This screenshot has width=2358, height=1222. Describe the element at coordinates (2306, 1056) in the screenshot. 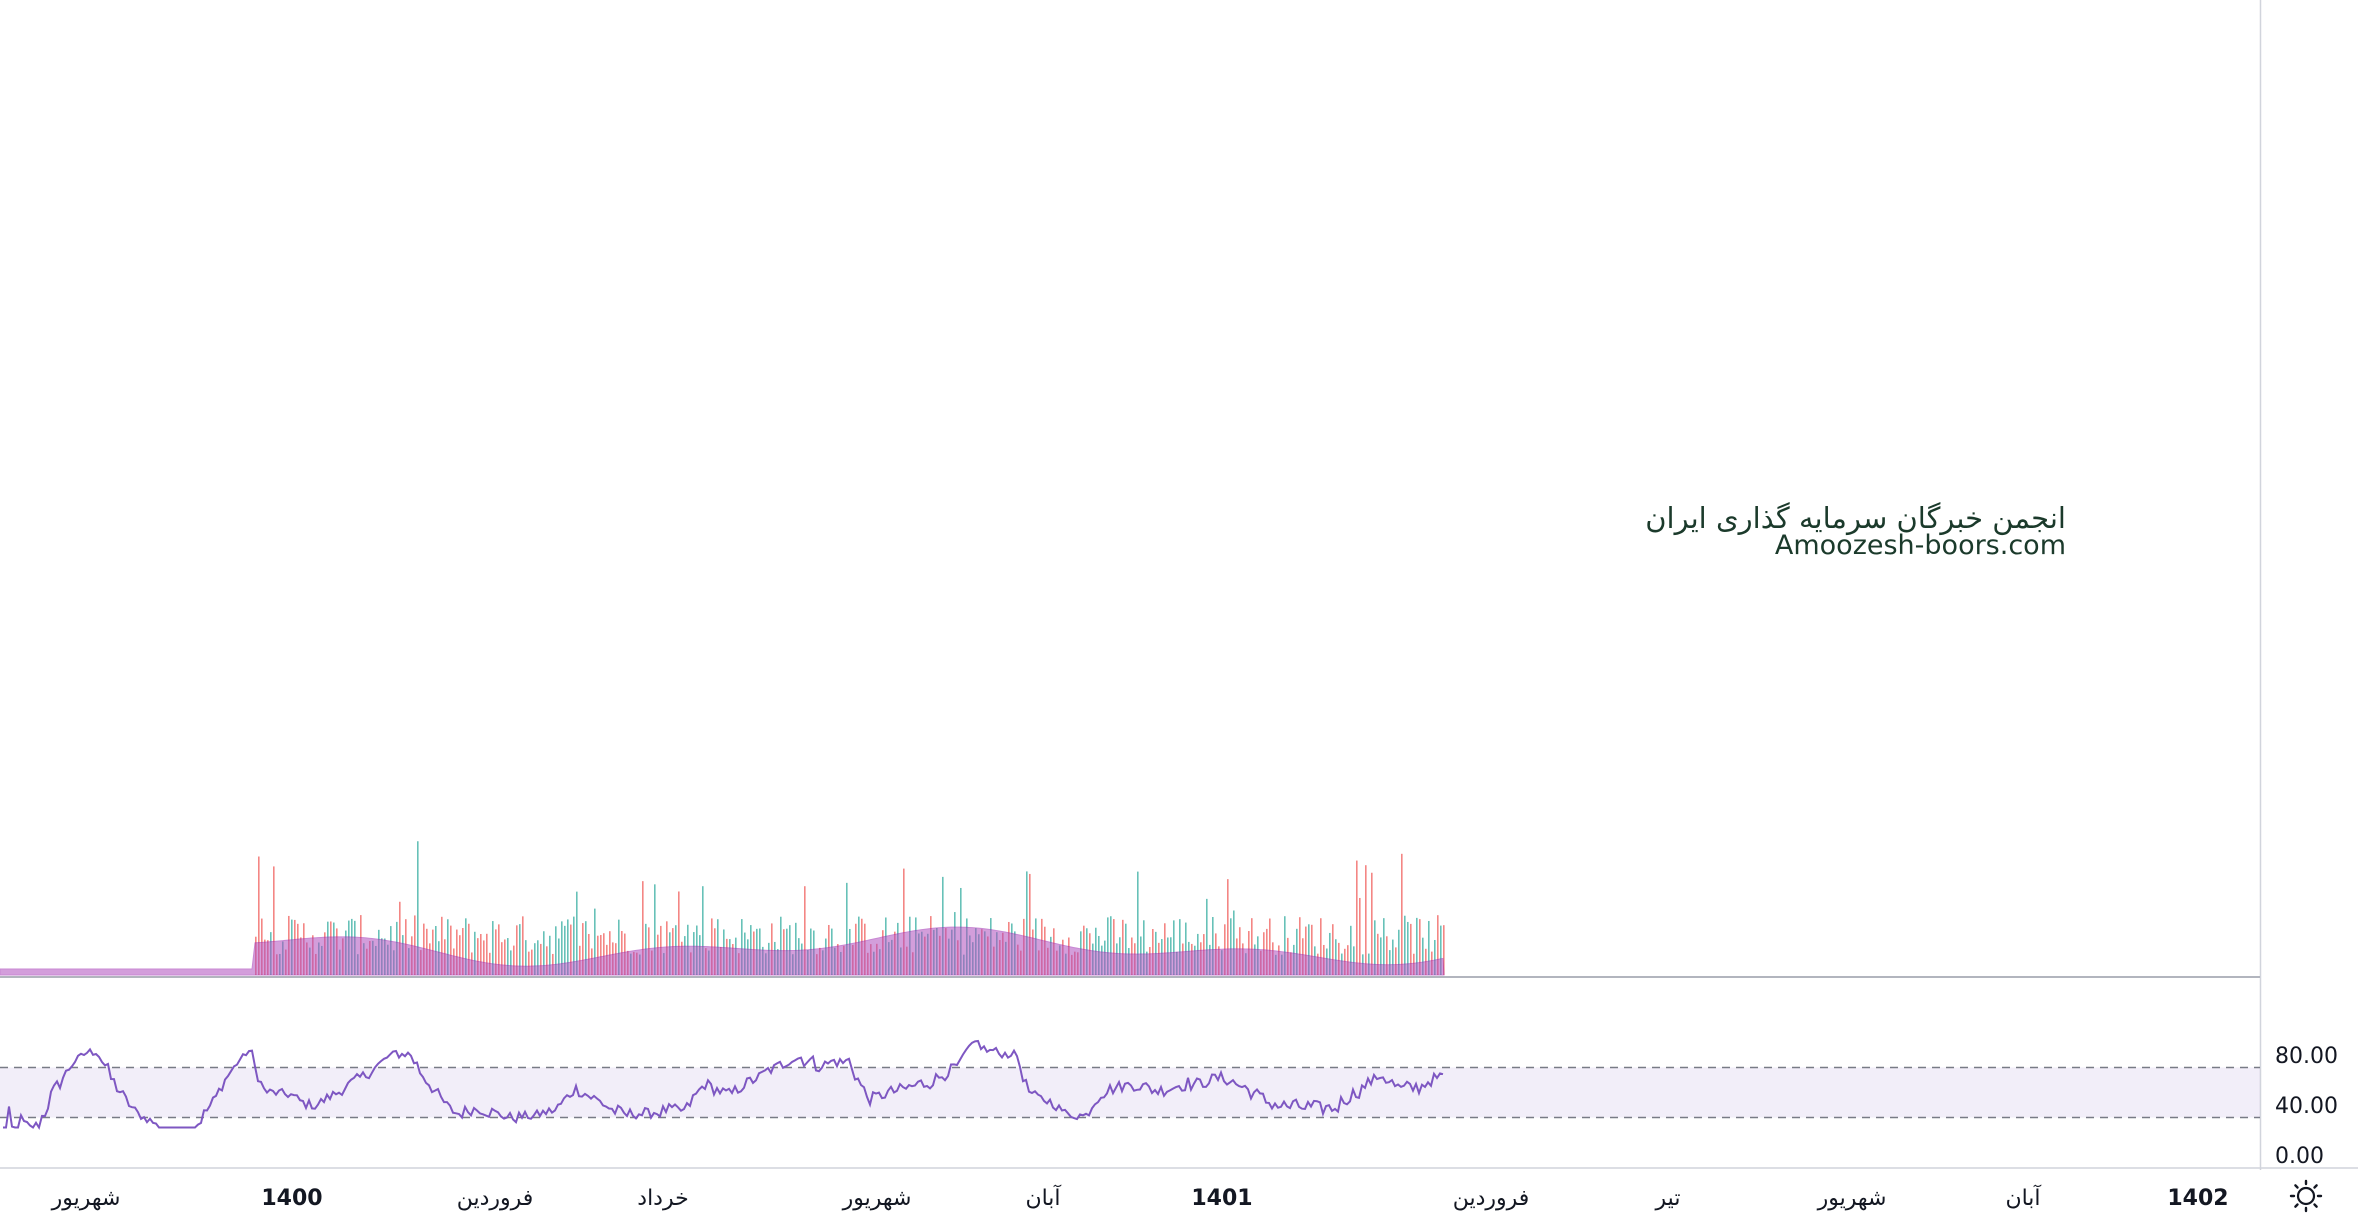

I see `rsi-tick-label: 80.00` at that location.